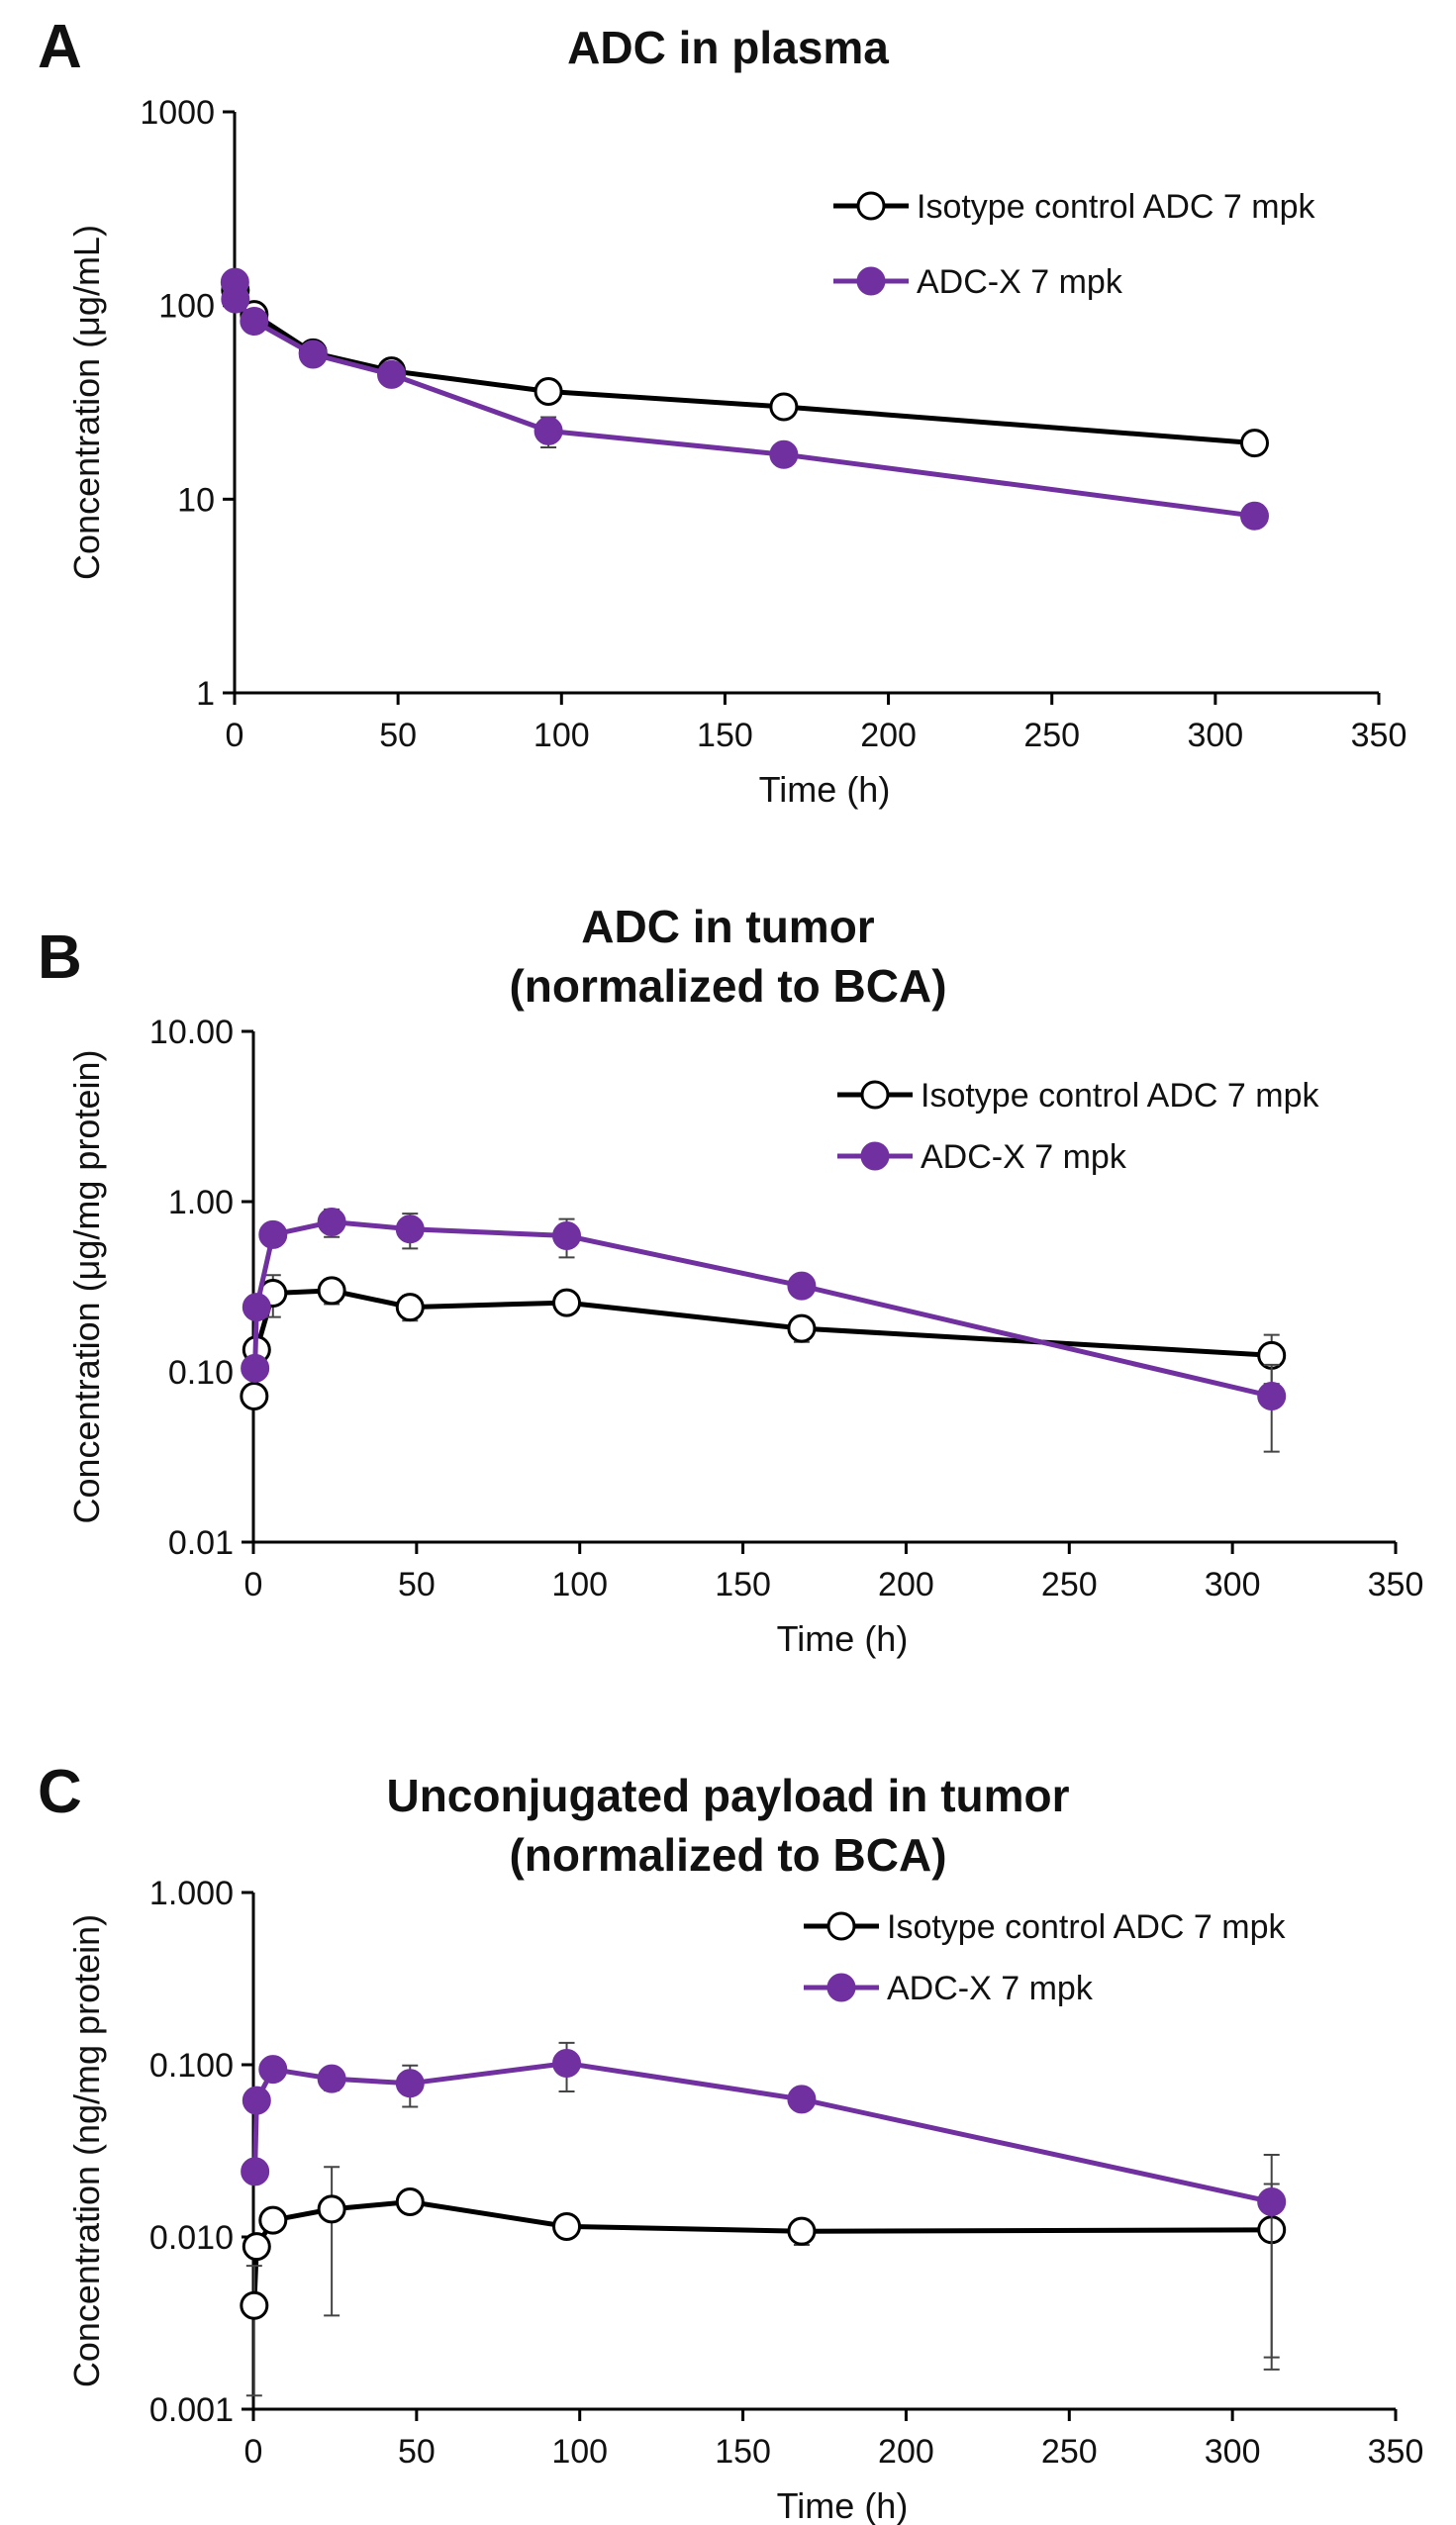 The height and width of the screenshot is (2525, 1456). Describe the element at coordinates (186, 307) in the screenshot. I see `y-tick-label: 100` at that location.